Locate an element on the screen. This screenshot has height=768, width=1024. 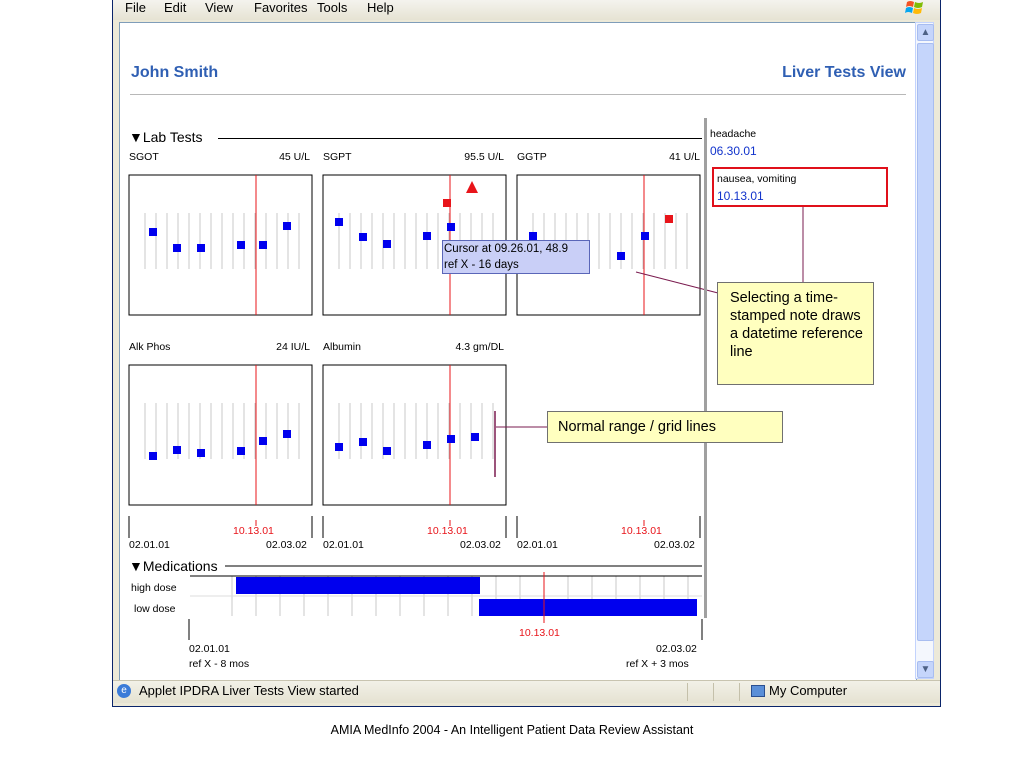
windows-logo-icon is located at coordinates (914, 7).